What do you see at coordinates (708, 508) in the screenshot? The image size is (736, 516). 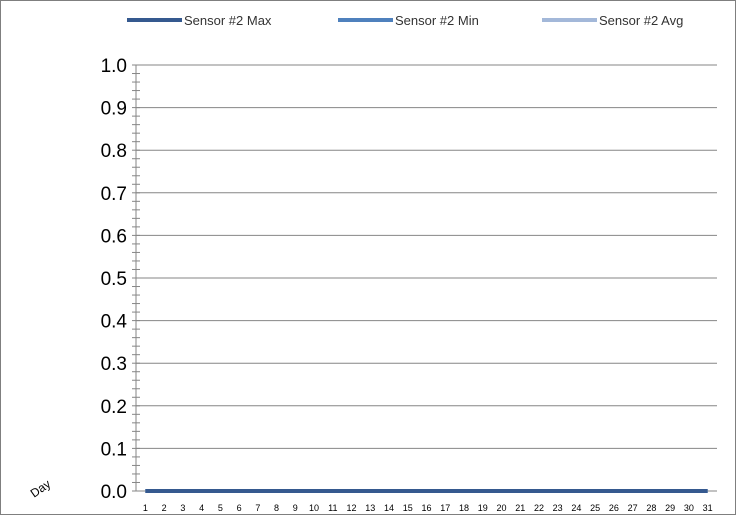 I see `x-tick-label: 31` at bounding box center [708, 508].